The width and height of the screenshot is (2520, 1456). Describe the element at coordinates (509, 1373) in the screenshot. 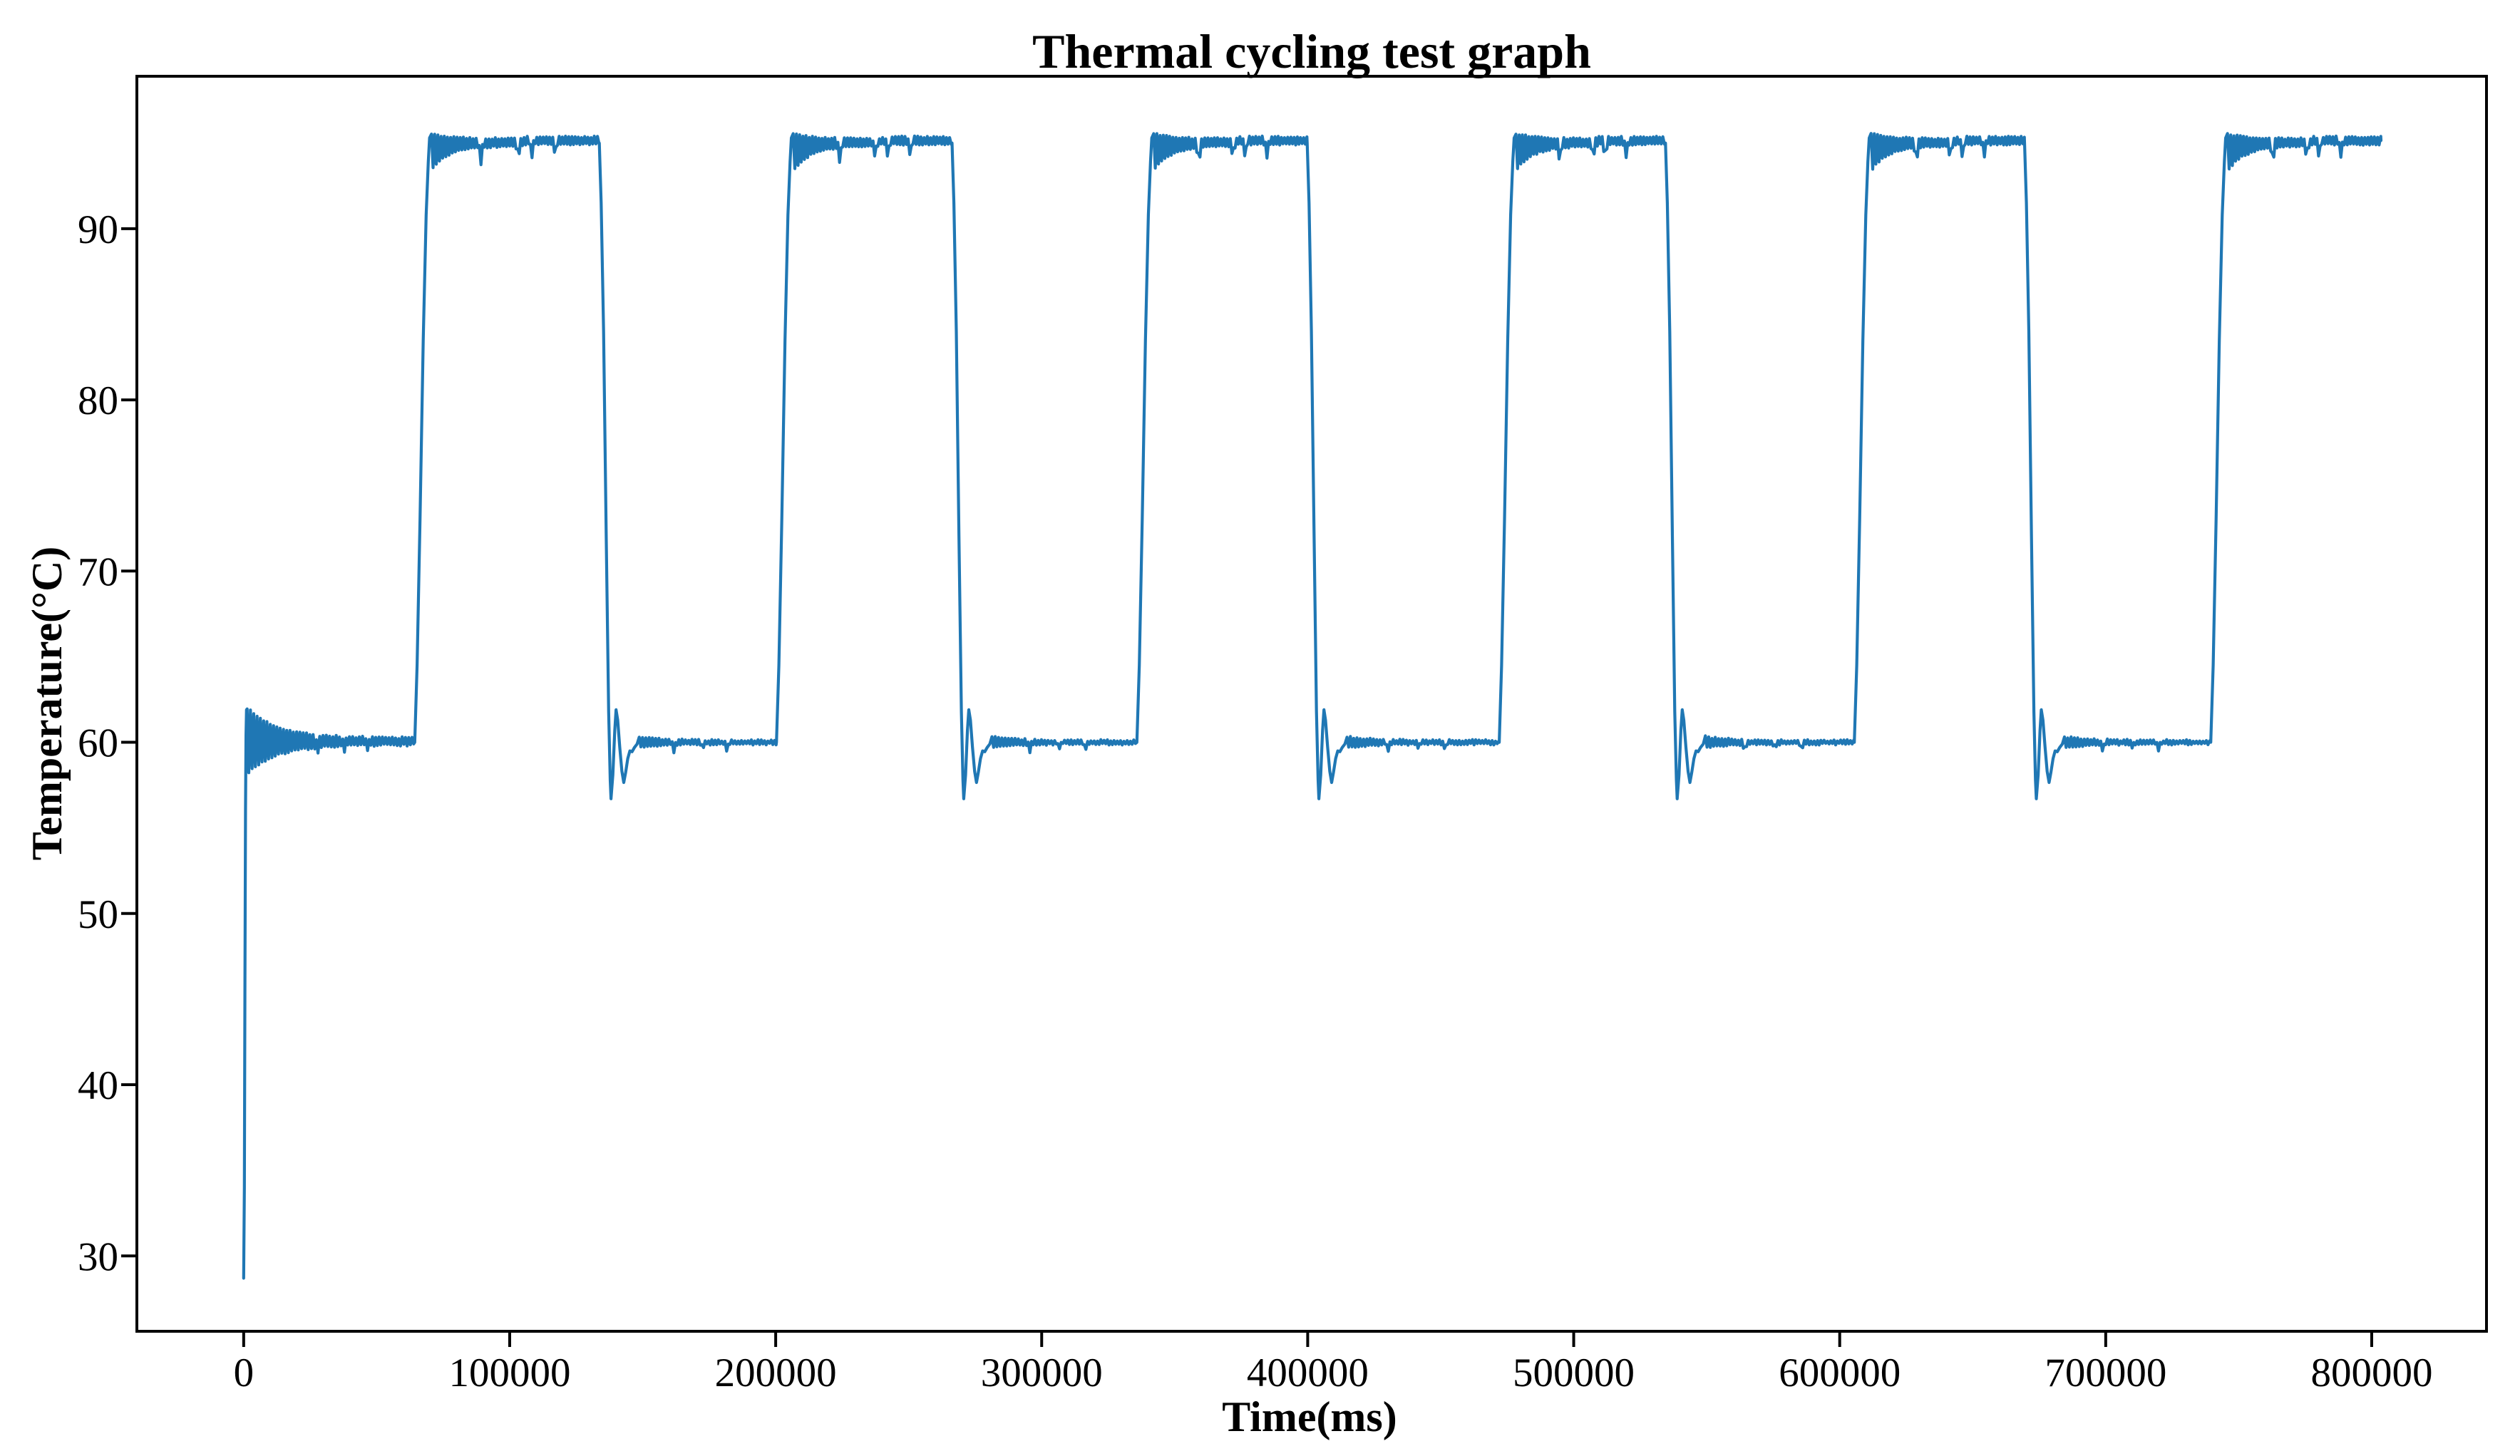

I see `x-tick-label: 100000` at that location.